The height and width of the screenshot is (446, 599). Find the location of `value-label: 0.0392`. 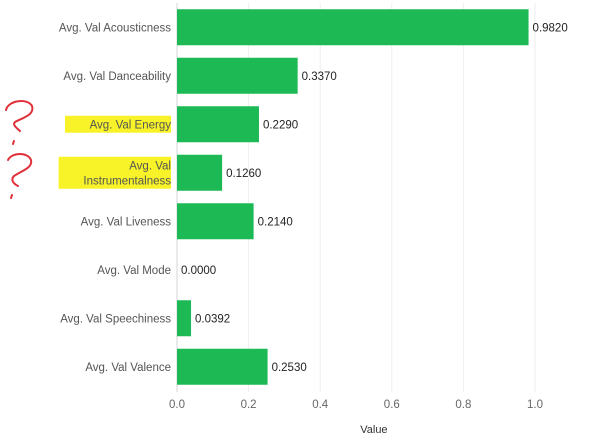

value-label: 0.0392 is located at coordinates (212, 319).